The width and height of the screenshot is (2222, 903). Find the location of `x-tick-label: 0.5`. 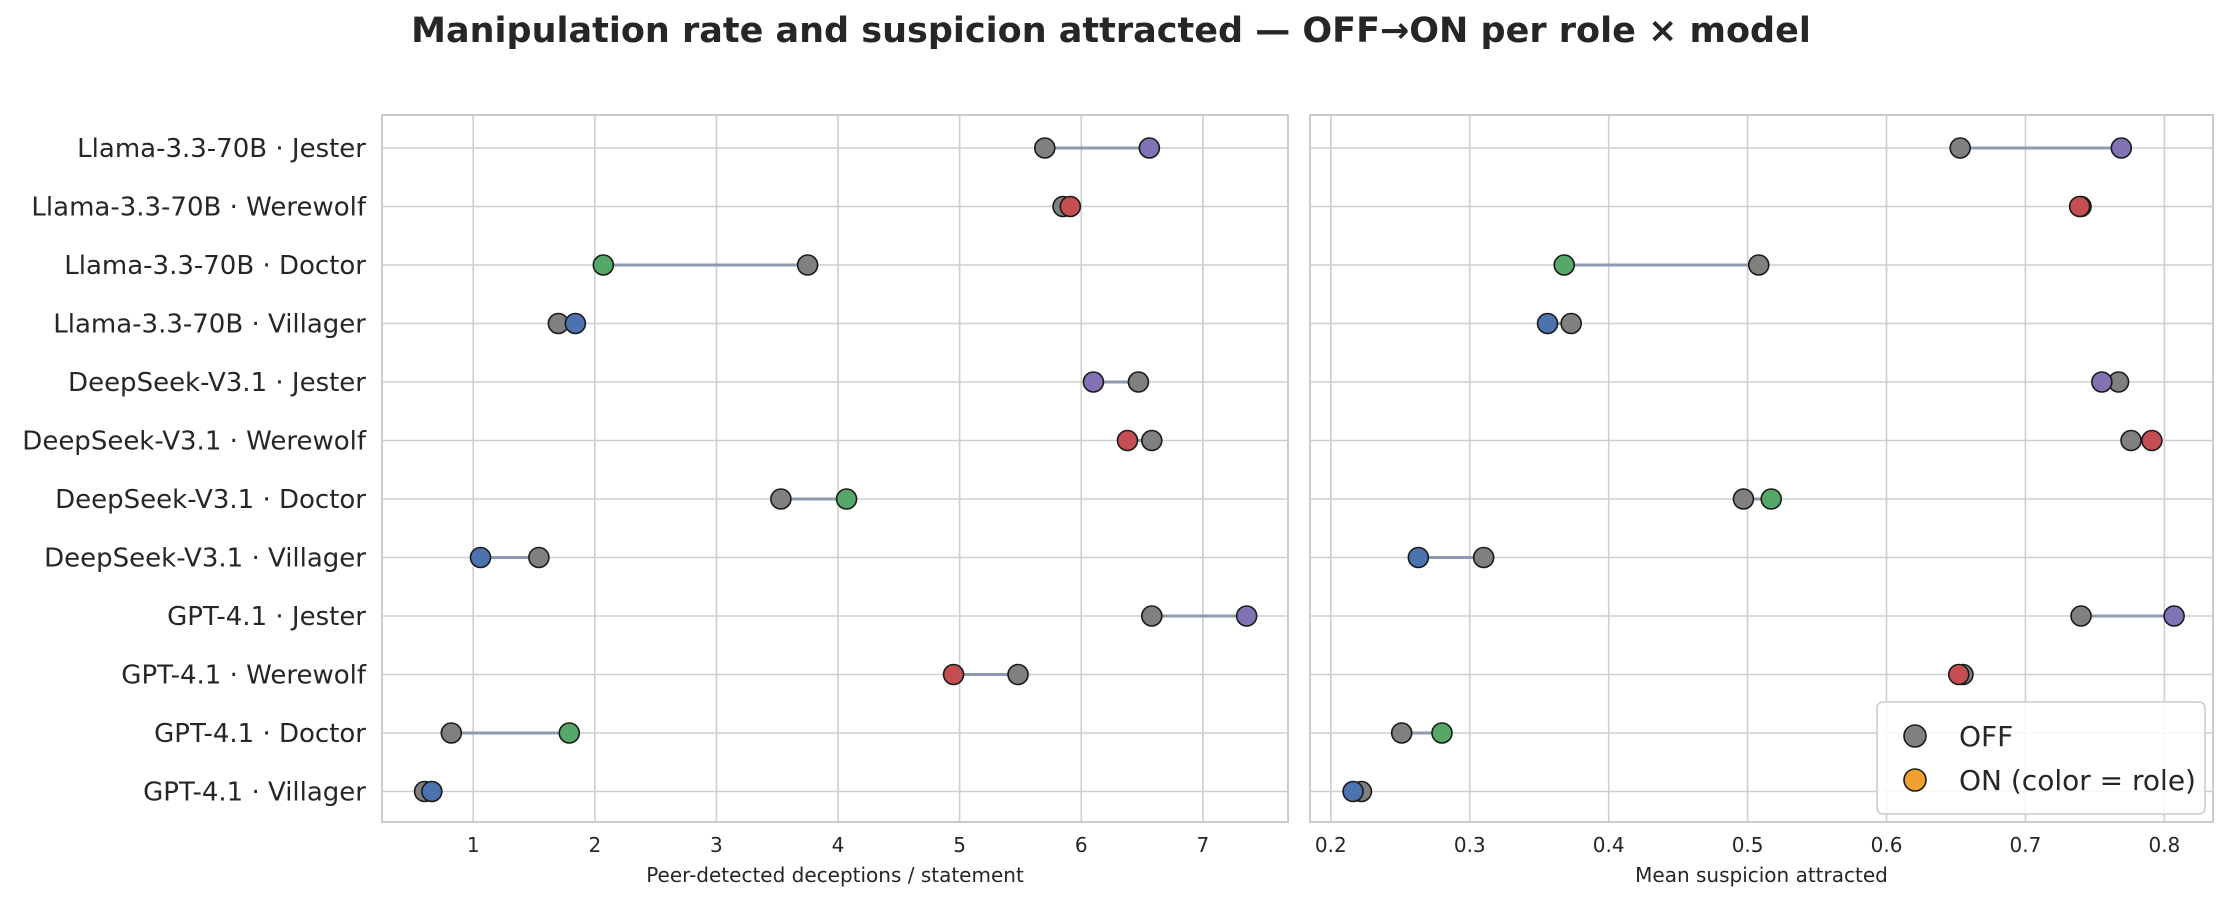

x-tick-label: 0.5 is located at coordinates (1748, 845).